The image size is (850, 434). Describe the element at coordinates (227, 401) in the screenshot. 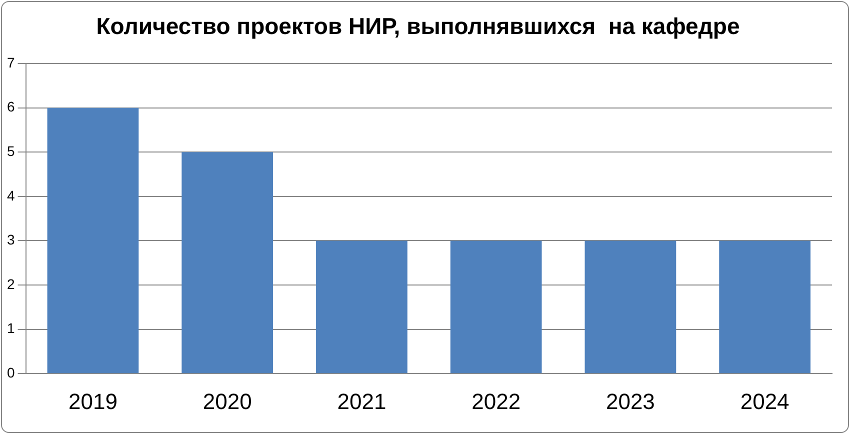

I see `x-tick-label: 2020` at that location.